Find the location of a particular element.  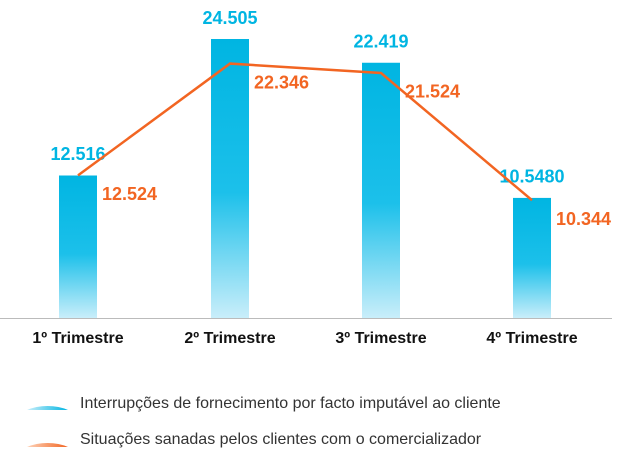

x-tick-label: 4º Trimestre is located at coordinates (531, 338).